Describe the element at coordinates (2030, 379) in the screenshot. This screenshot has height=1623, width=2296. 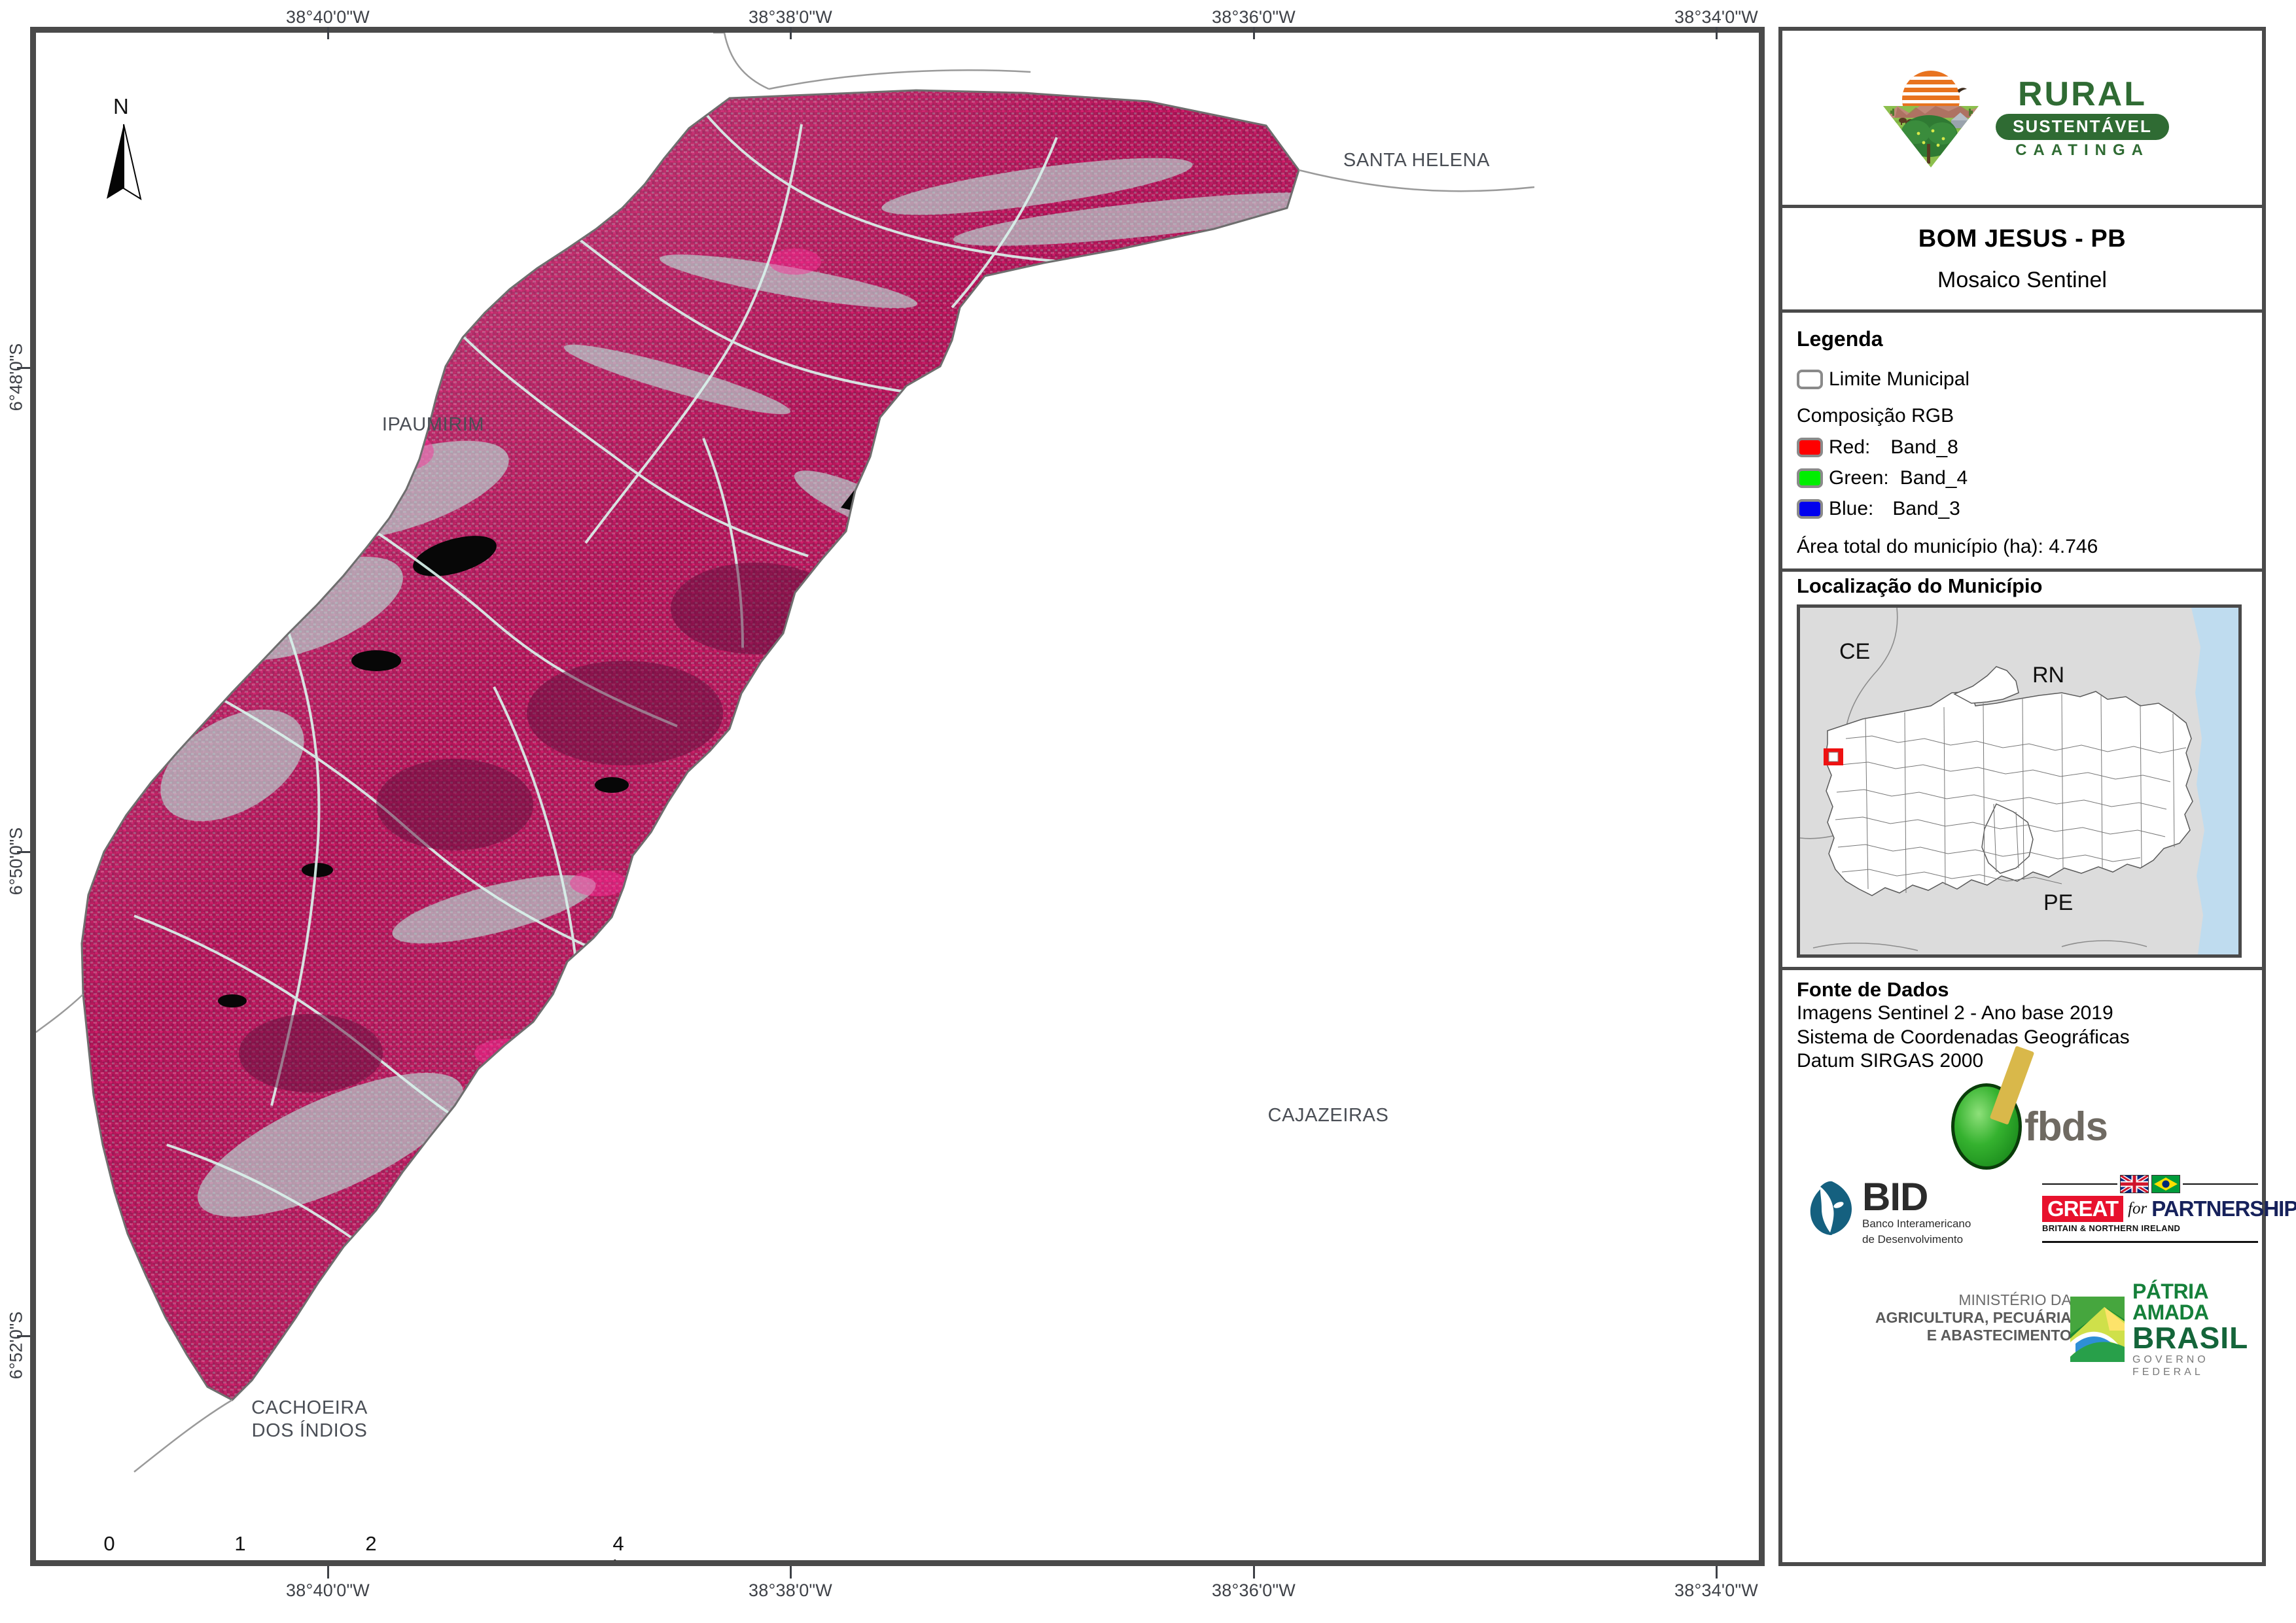
I see `legend-item-limite-municipal: Limite Municipal` at that location.